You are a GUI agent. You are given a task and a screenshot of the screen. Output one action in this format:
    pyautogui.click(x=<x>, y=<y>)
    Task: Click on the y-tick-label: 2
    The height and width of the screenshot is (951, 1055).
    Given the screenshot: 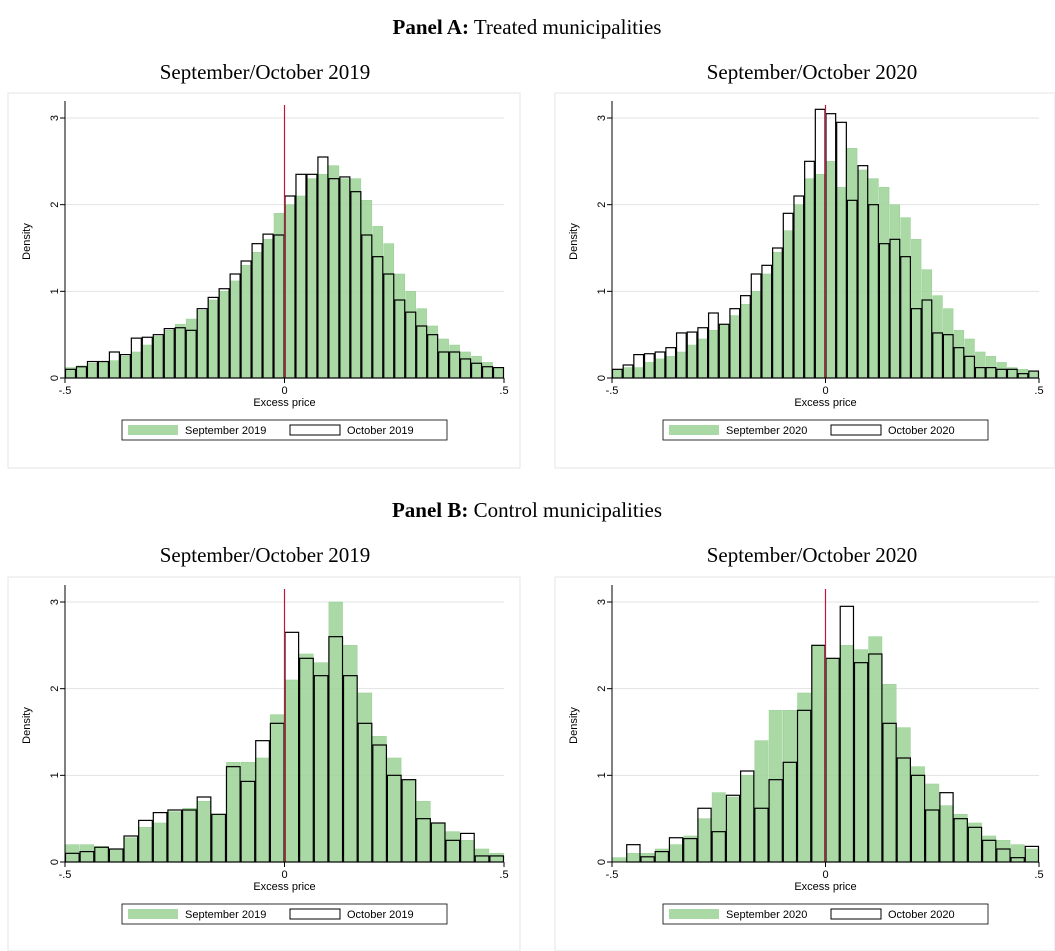 What is the action you would take?
    pyautogui.click(x=602, y=689)
    